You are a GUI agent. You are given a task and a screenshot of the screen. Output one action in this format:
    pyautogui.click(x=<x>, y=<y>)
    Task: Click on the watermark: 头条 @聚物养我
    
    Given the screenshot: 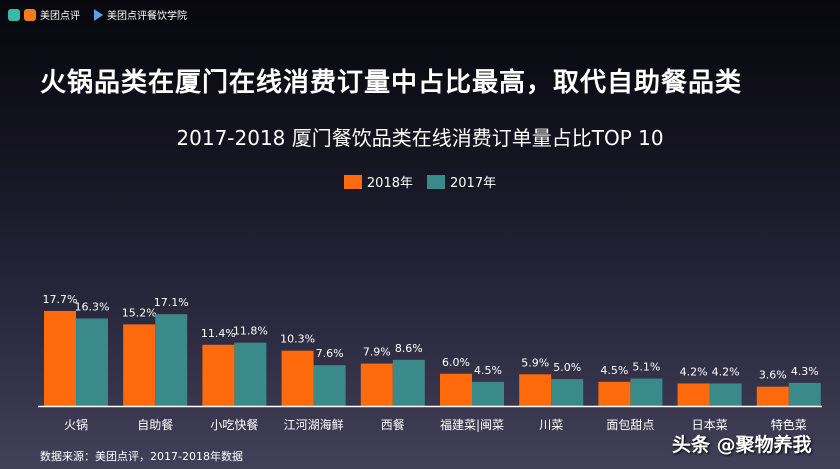 What is the action you would take?
    pyautogui.click(x=742, y=445)
    